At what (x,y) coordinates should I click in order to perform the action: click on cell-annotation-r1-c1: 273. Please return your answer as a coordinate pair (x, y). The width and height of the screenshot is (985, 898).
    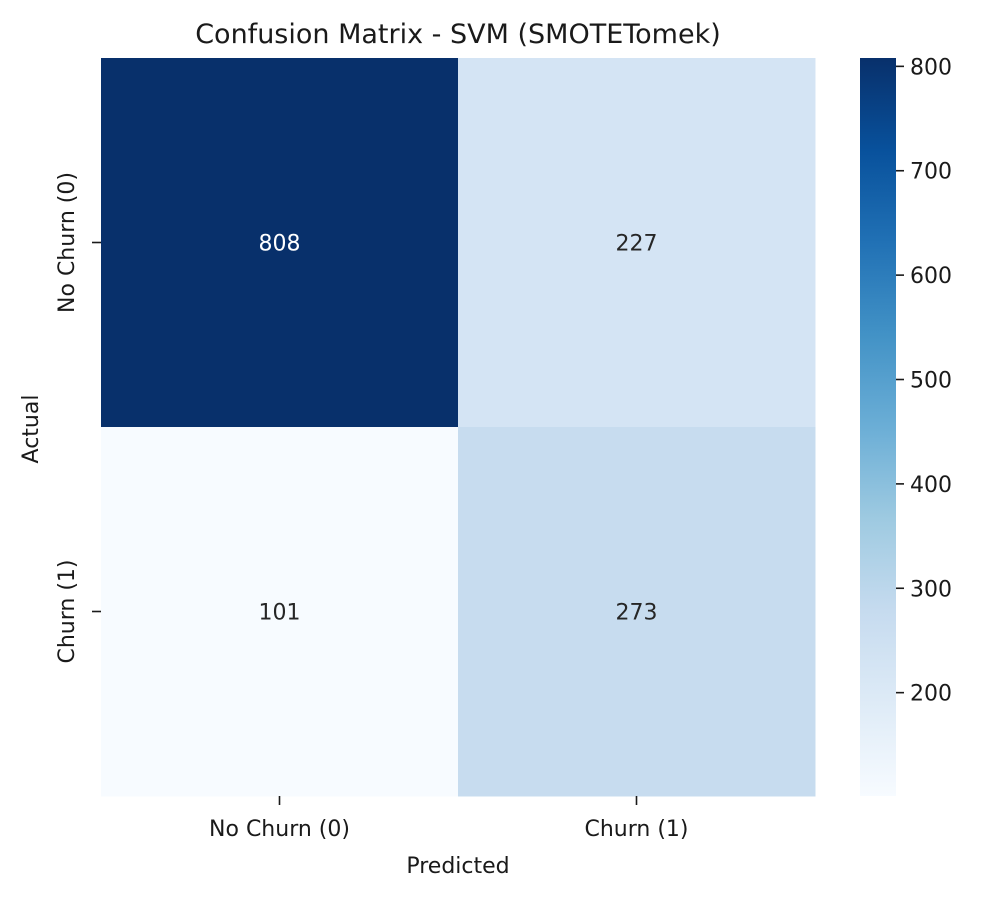
    Looking at the image, I should click on (637, 613).